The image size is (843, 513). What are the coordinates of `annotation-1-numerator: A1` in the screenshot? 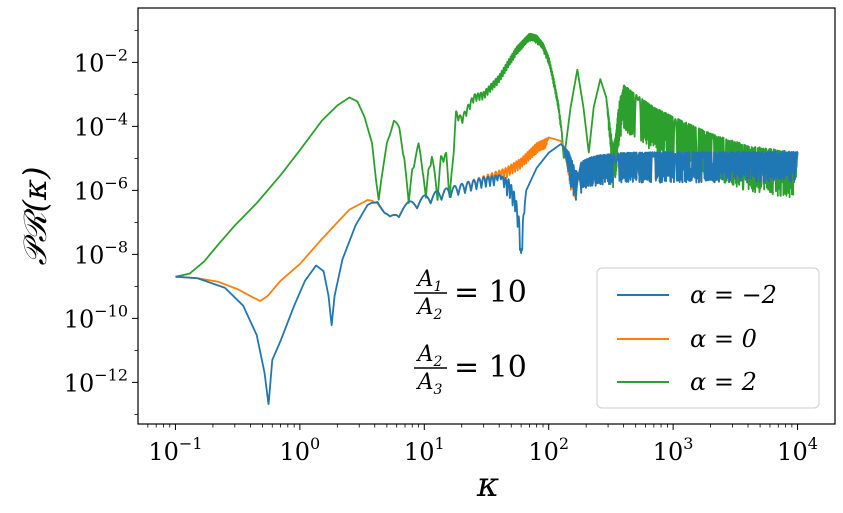 It's located at (429, 281).